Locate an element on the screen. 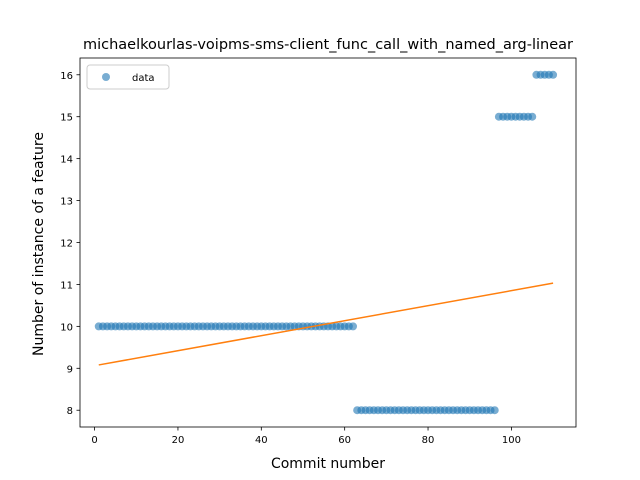 Image resolution: width=640 pixels, height=480 pixels. y-tick-label: 12 is located at coordinates (66, 244).